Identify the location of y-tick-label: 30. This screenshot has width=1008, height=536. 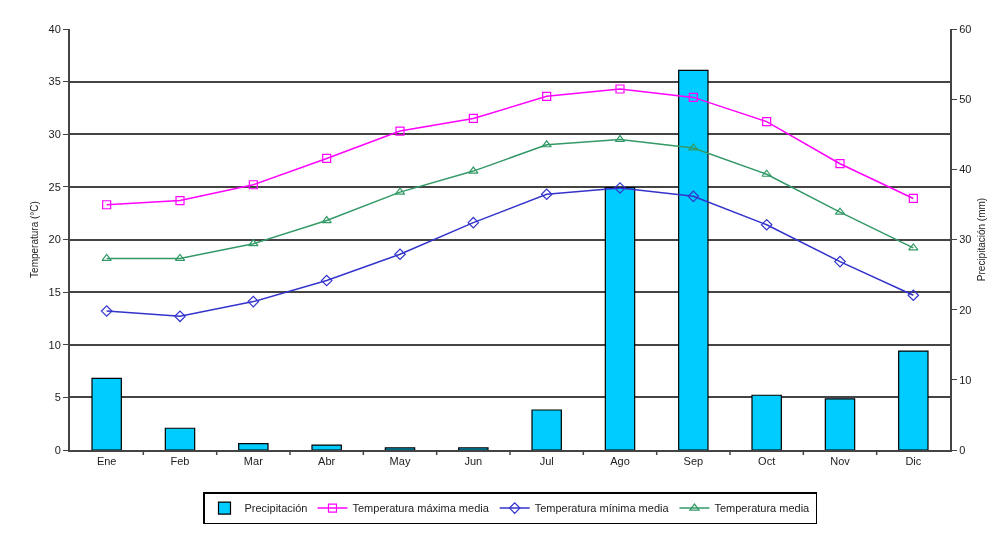
(54, 134).